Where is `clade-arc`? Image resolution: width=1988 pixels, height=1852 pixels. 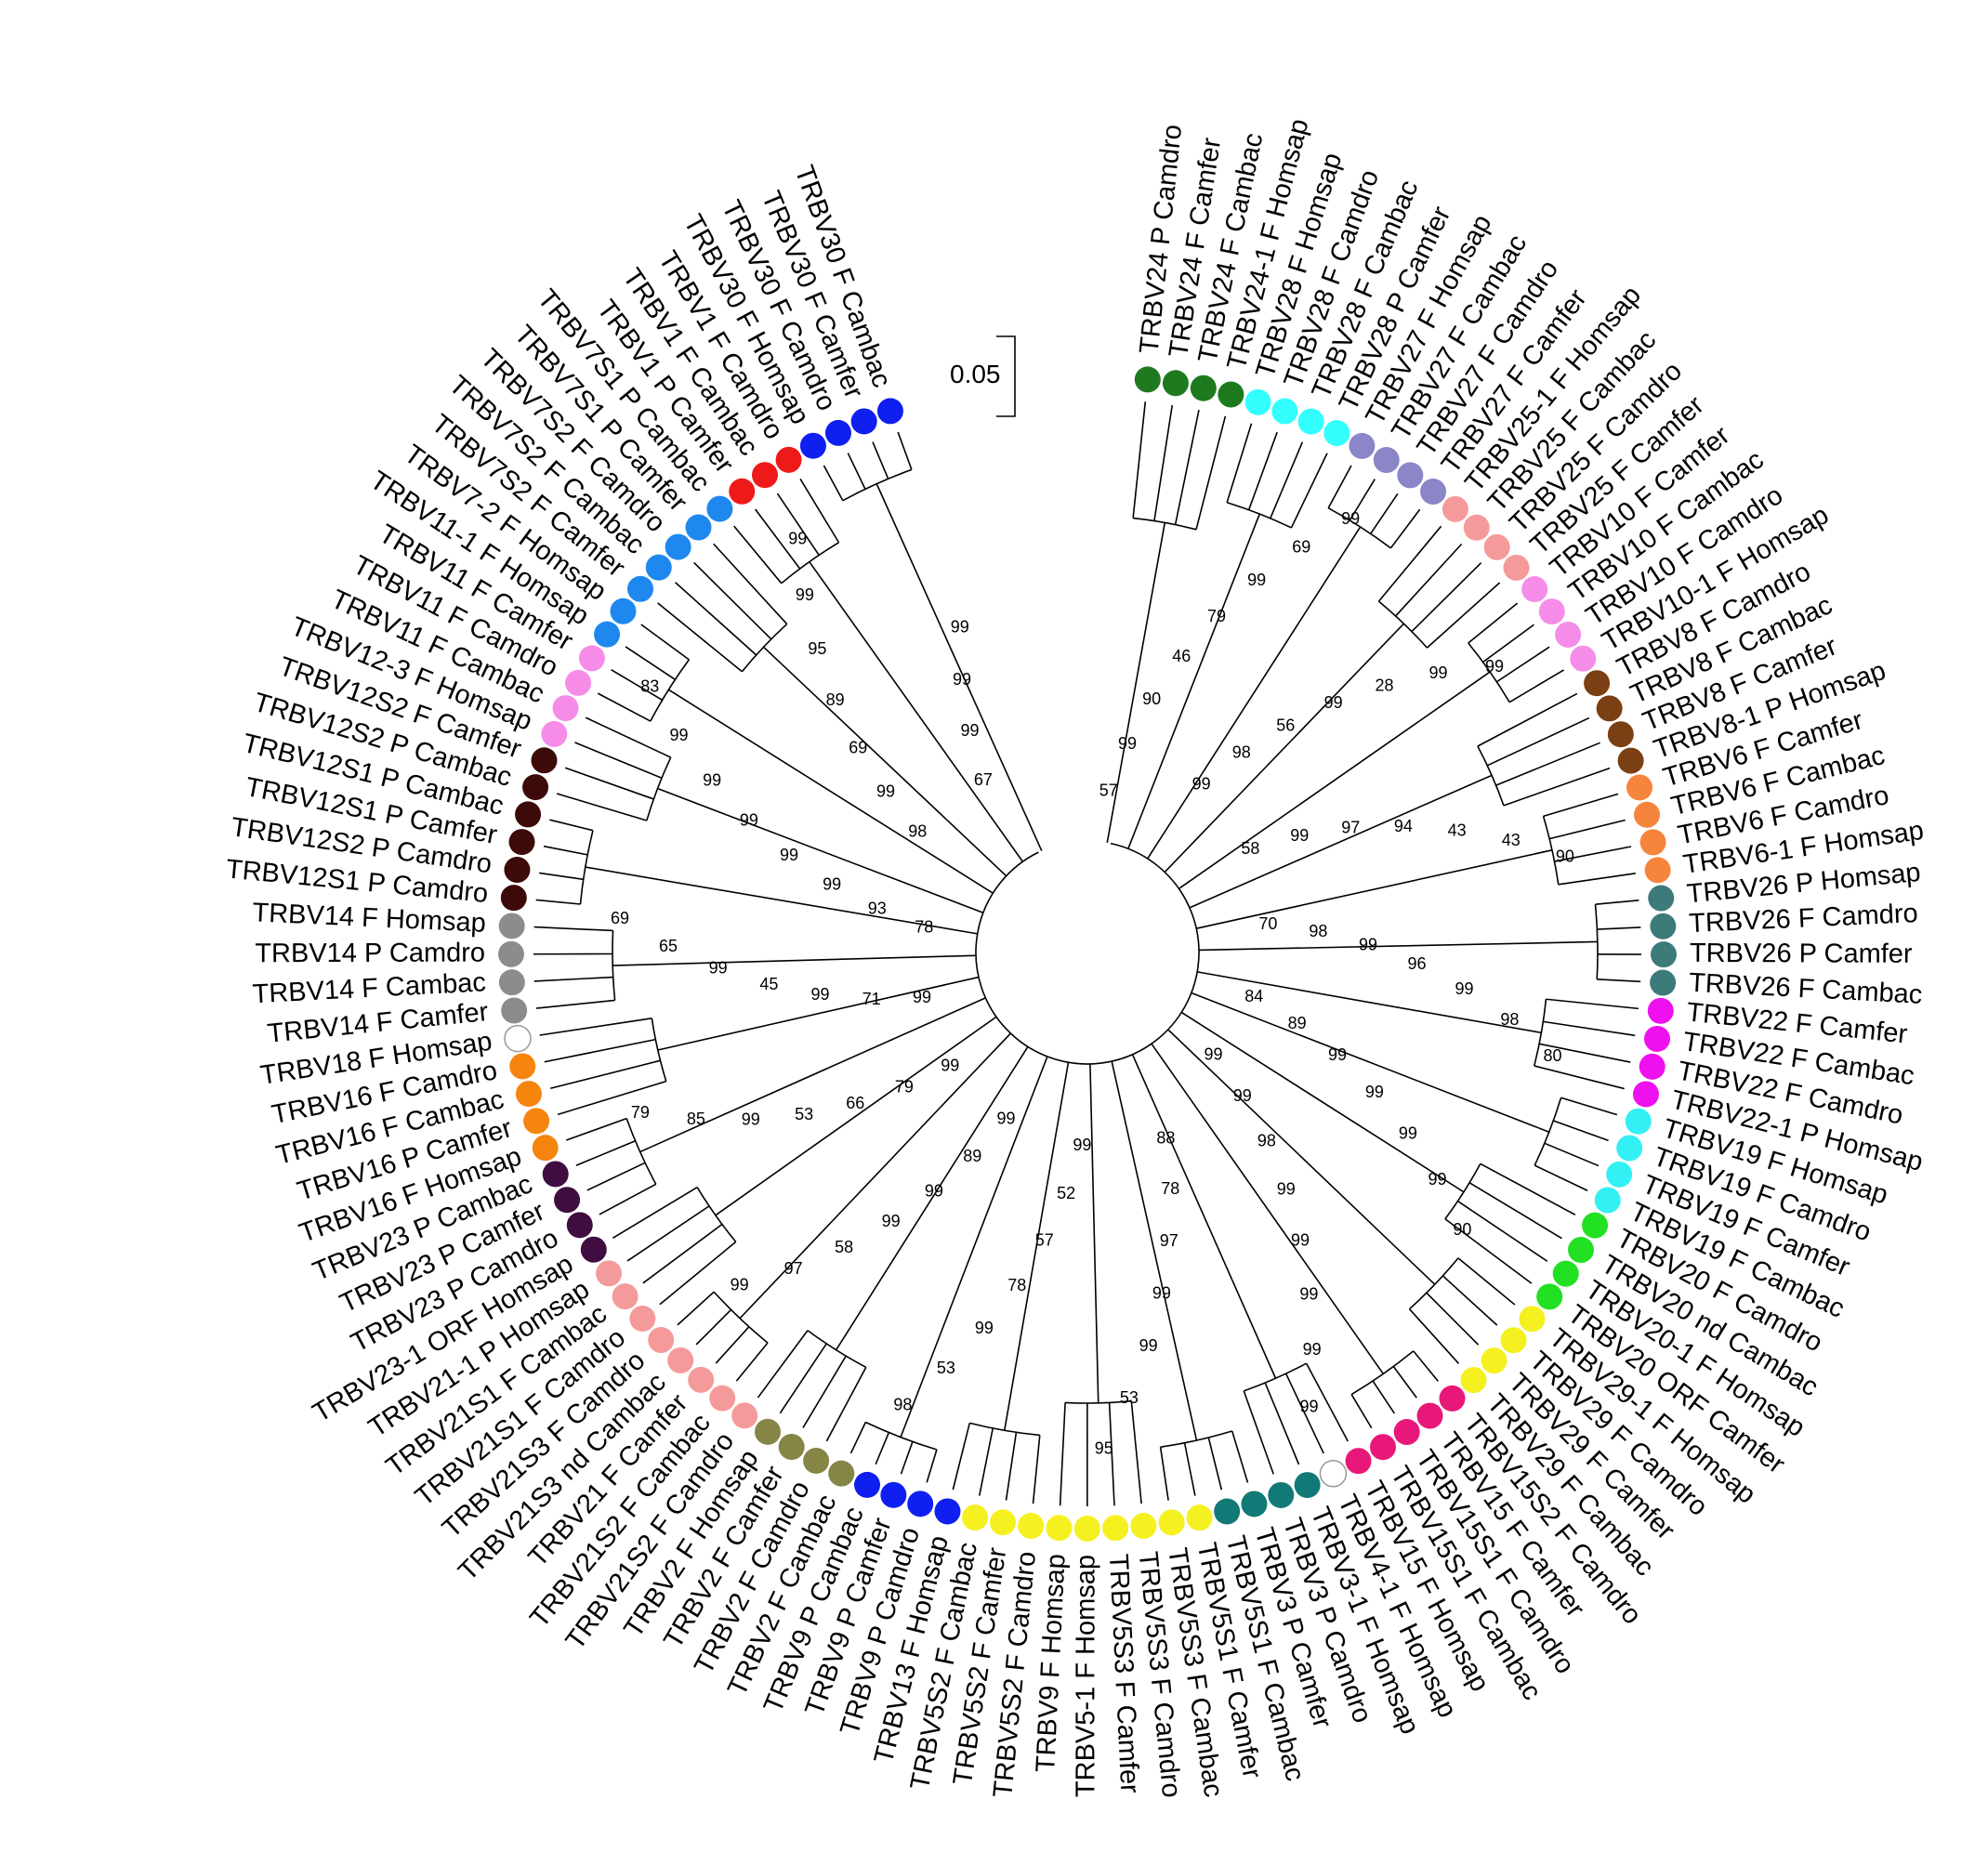 clade-arc is located at coordinates (1402, 624).